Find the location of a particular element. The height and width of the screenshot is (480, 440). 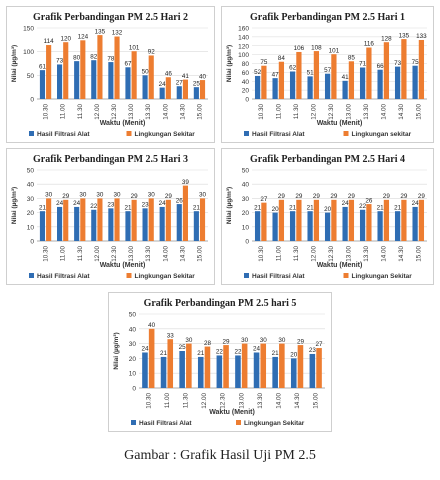

data-label: 75 is located at coordinates (264, 62).